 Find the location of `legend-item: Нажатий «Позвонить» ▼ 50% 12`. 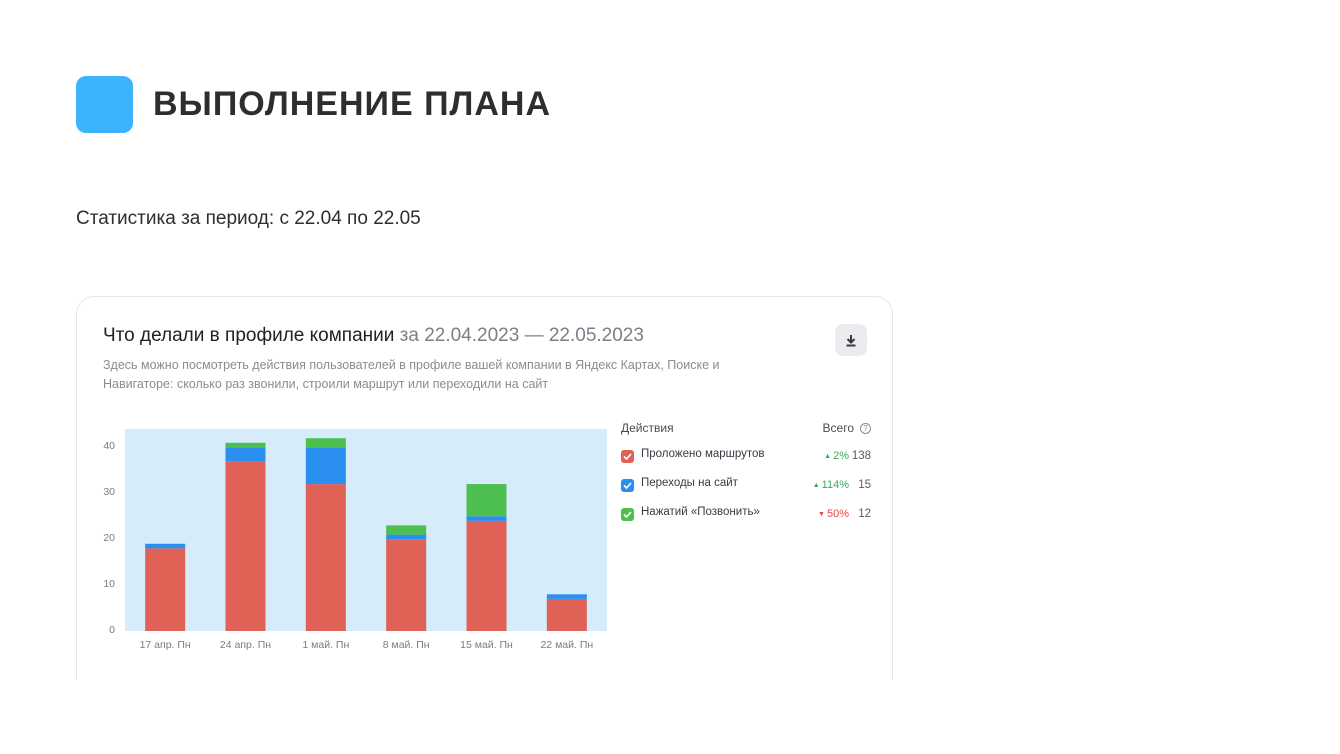

legend-item: Нажатий «Позвонить» ▼ 50% 12 is located at coordinates (746, 515).